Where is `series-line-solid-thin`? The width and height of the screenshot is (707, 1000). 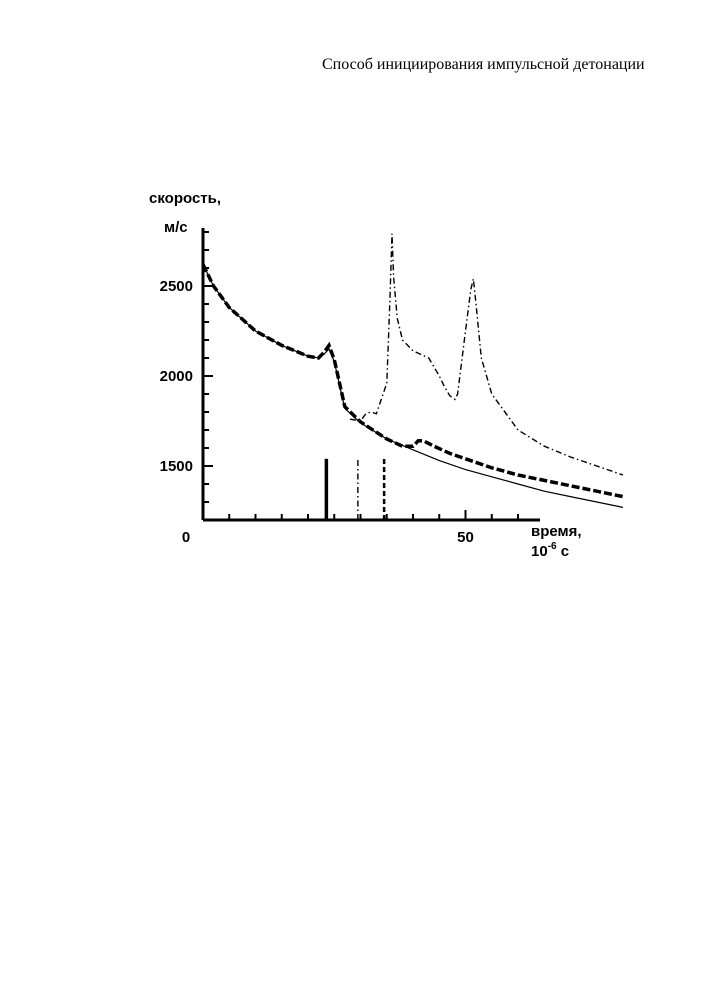
series-line-solid-thin is located at coordinates (413, 385).